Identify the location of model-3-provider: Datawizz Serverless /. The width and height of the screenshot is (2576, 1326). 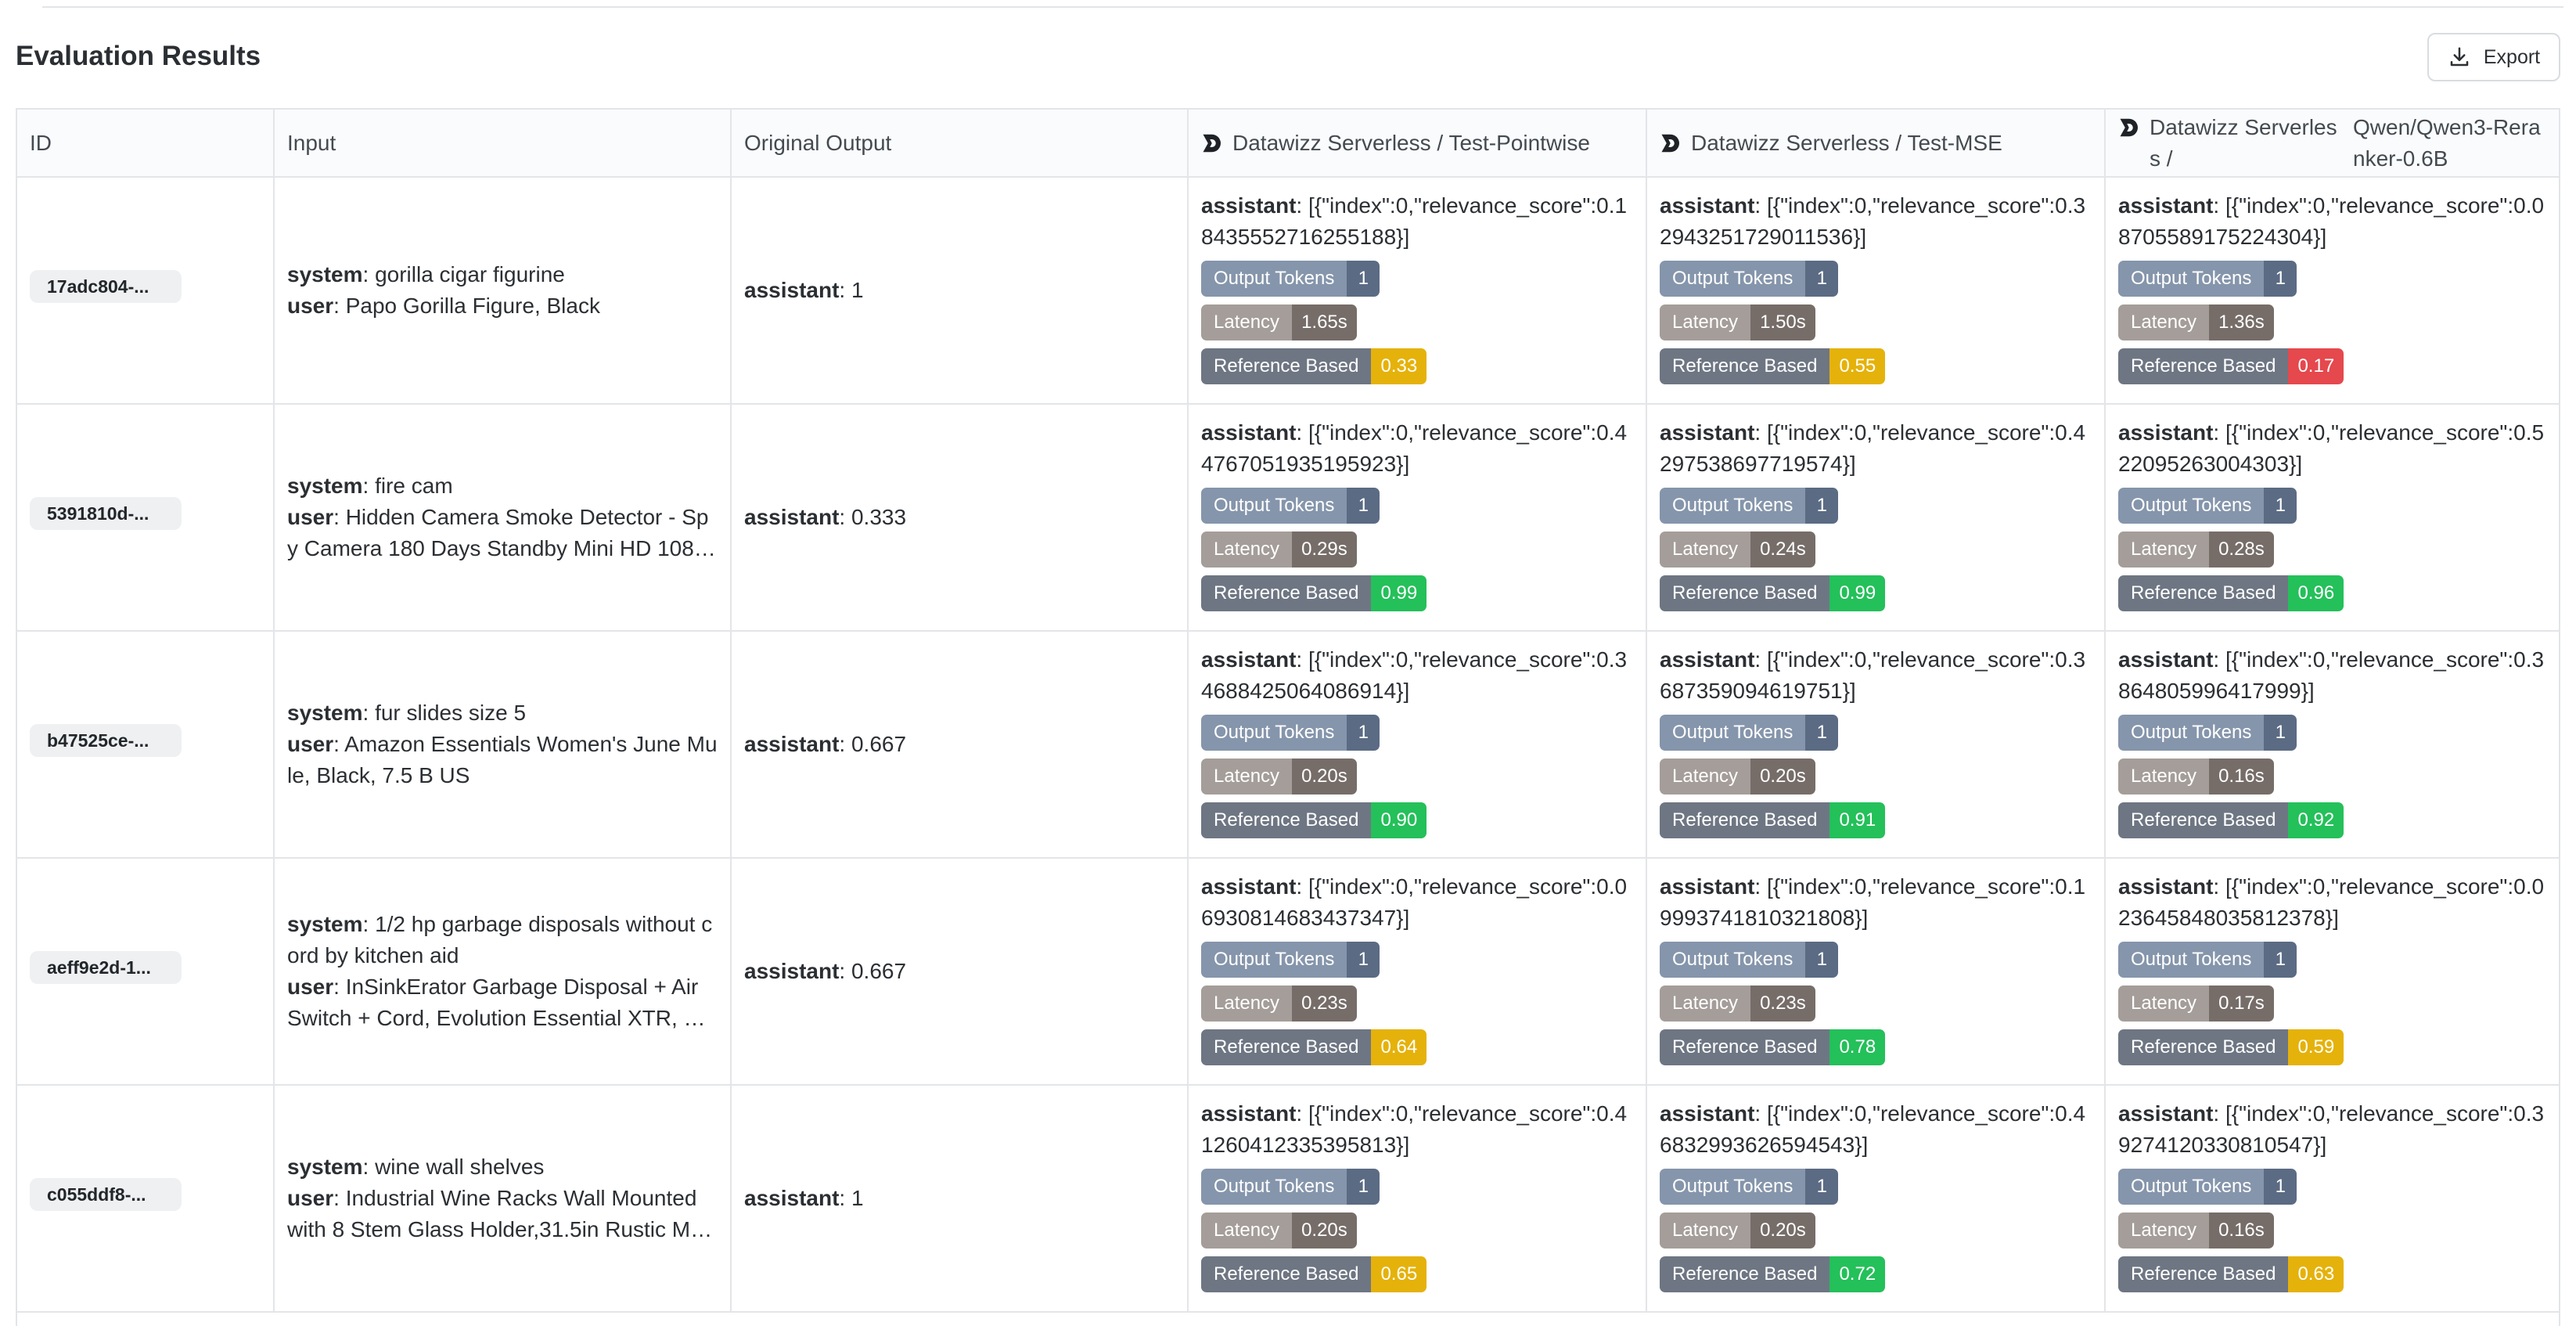
(2243, 142).